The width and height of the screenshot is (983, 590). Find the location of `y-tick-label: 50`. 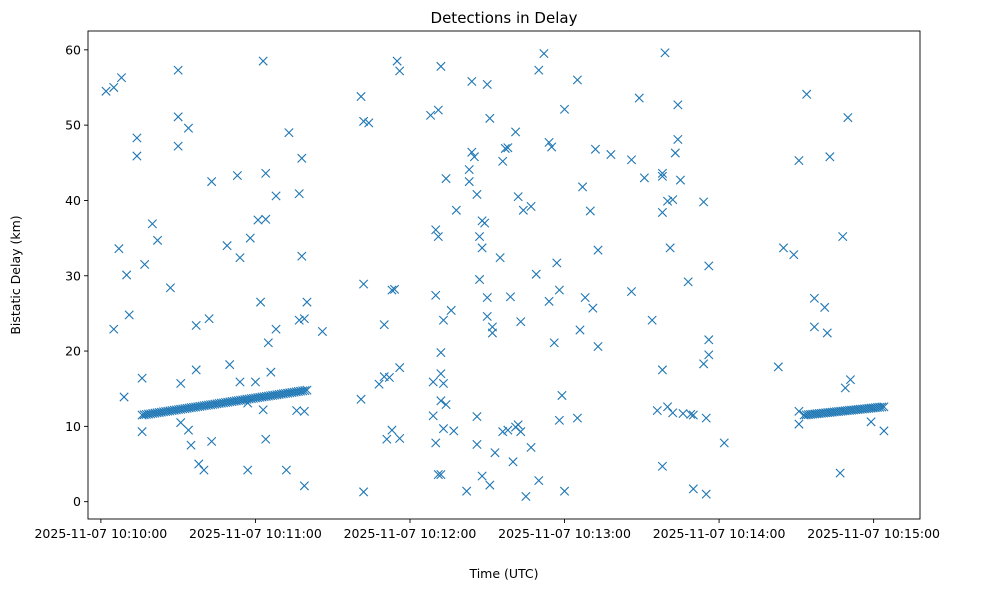

y-tick-label: 50 is located at coordinates (73, 125).